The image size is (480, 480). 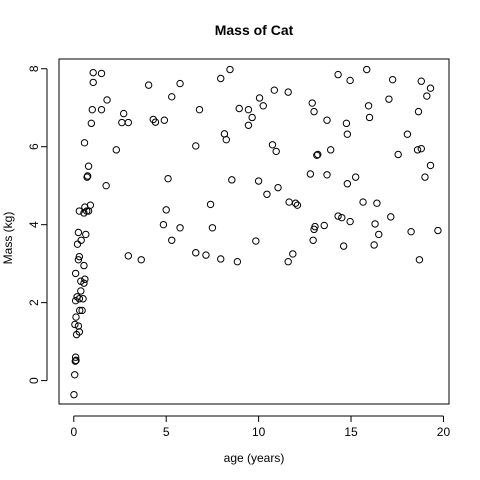 What do you see at coordinates (254, 458) in the screenshot?
I see `x-axis-label: age (years)` at bounding box center [254, 458].